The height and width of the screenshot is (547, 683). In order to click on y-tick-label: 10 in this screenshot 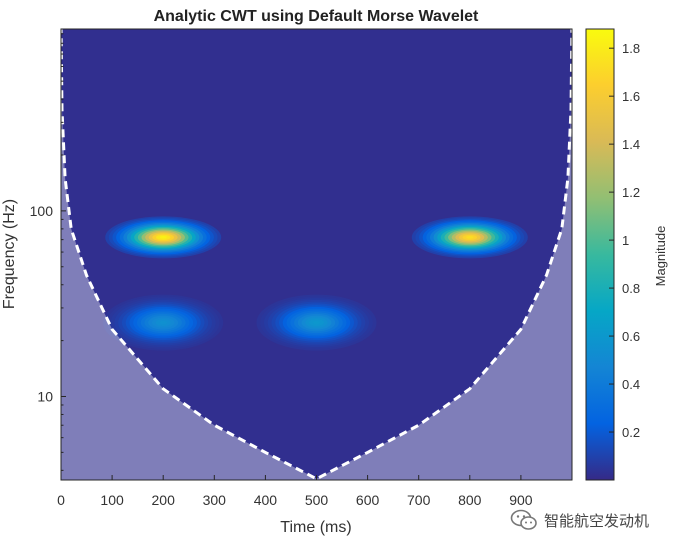, I will do `click(45, 396)`.